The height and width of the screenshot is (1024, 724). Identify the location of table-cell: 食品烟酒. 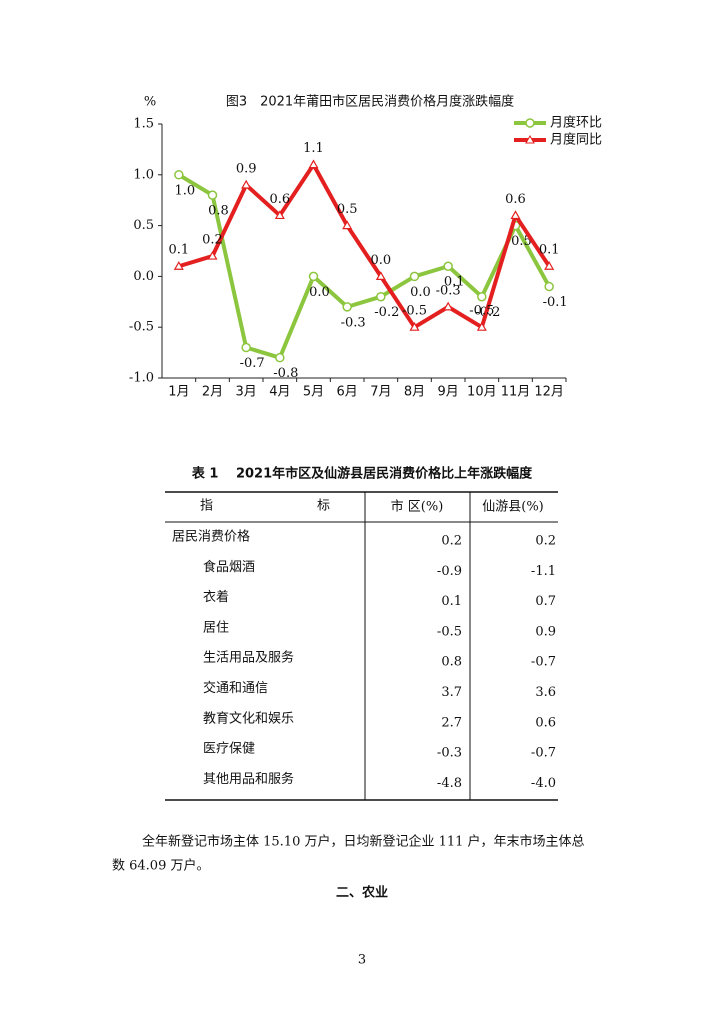
(229, 567).